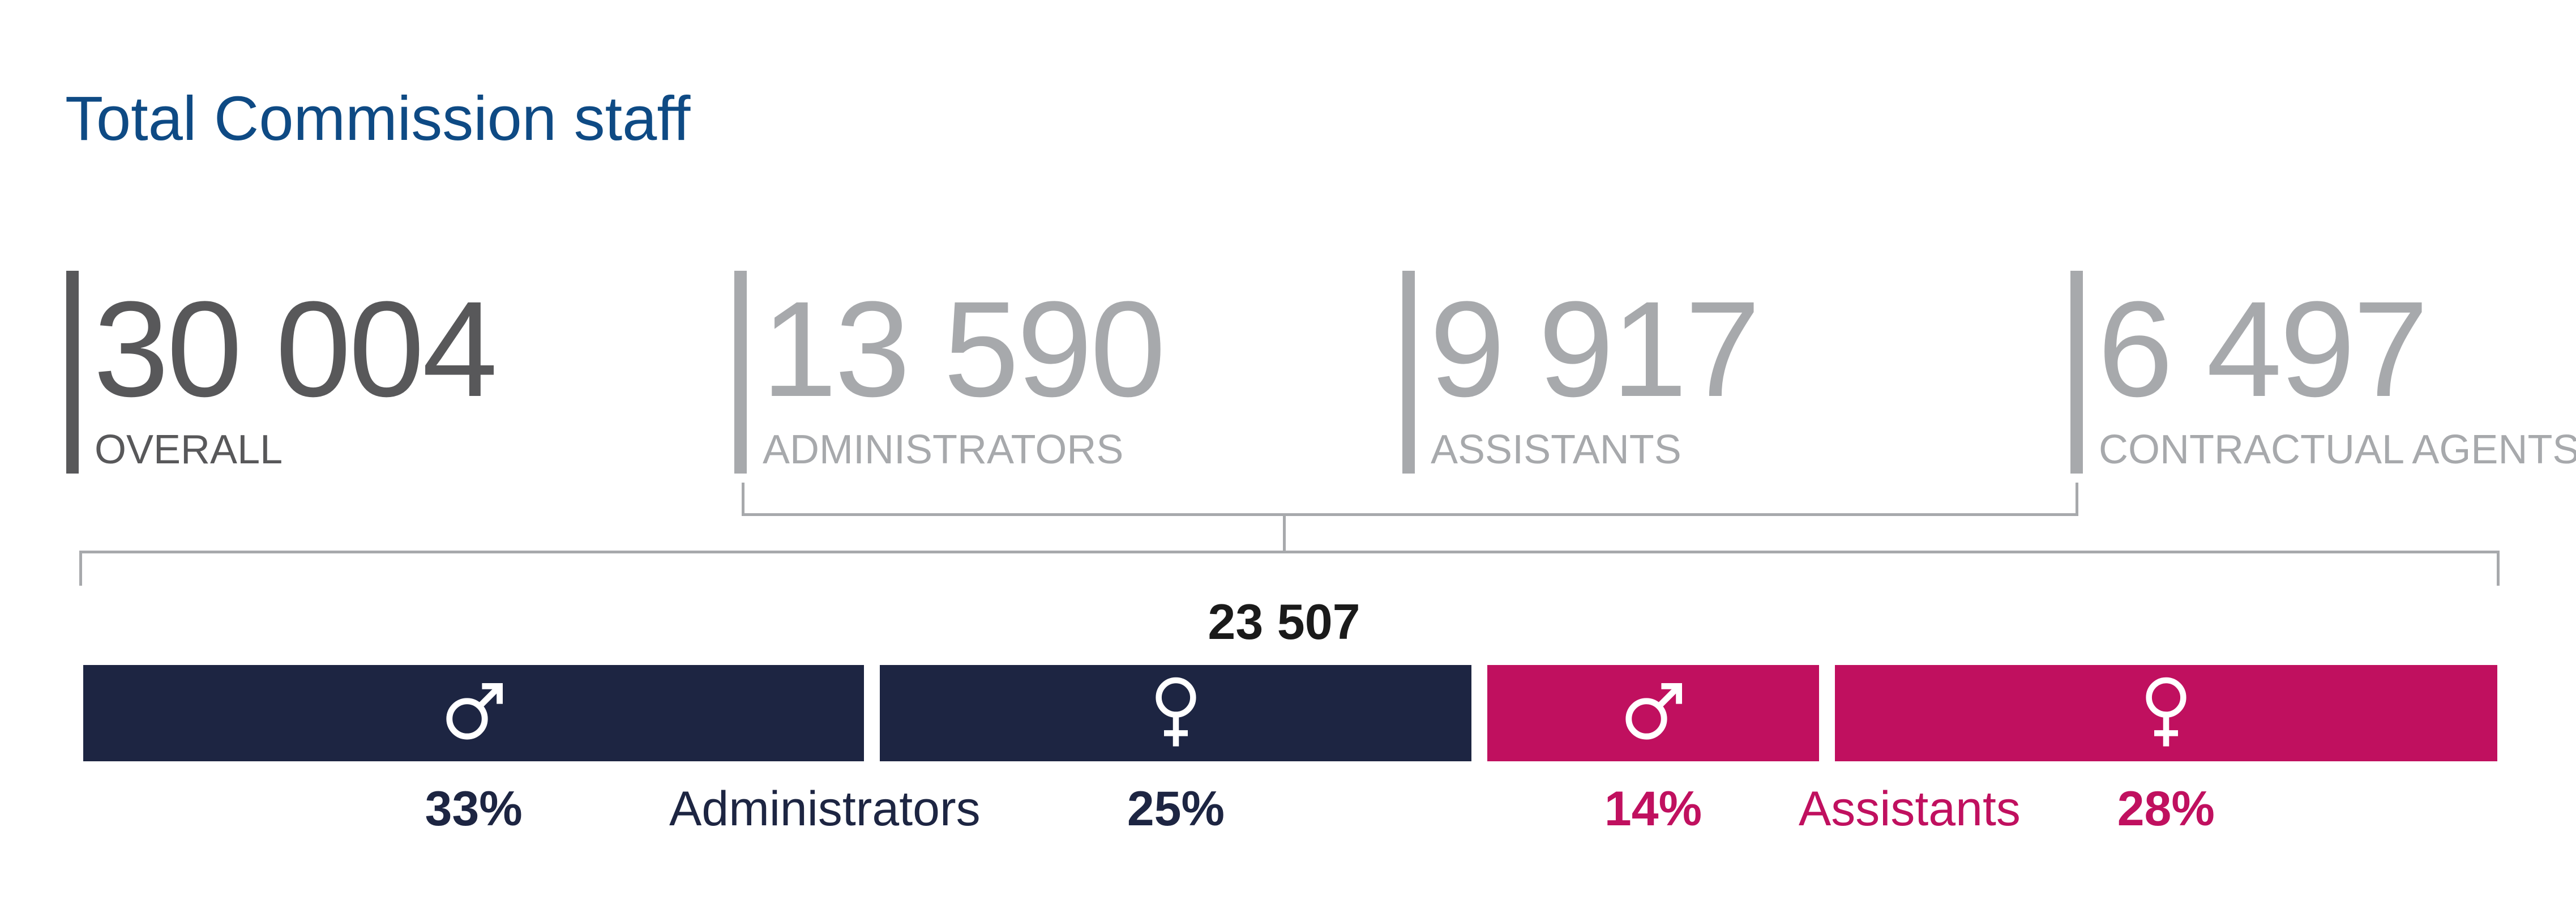 The height and width of the screenshot is (908, 2576). I want to click on percent-label: 25%, so click(1176, 809).